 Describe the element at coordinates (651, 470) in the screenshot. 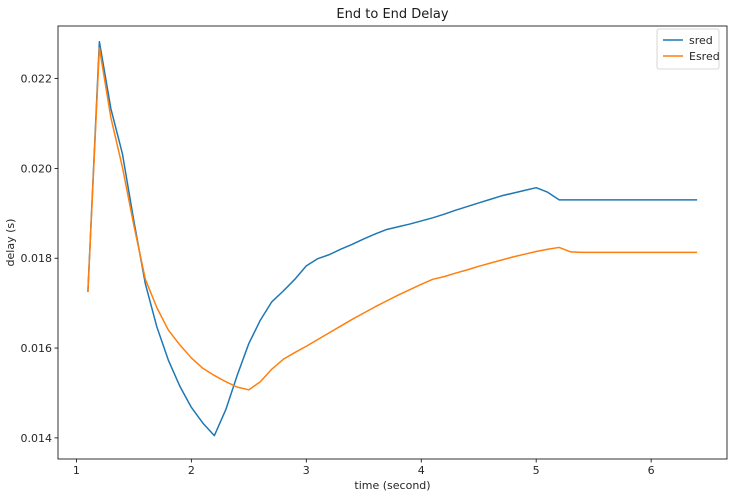

I see `x-tick-label: 6` at that location.